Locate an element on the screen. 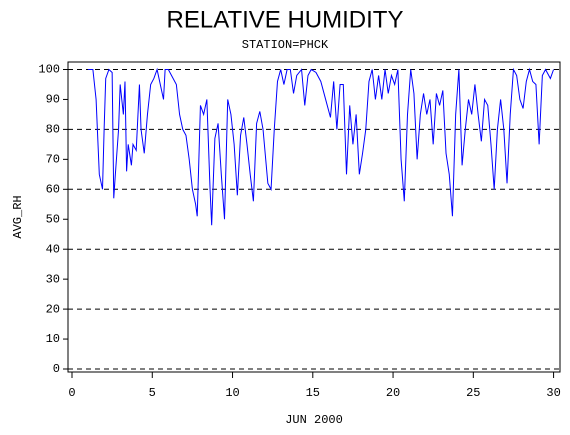  x-tick-label: 0 is located at coordinates (71, 393).